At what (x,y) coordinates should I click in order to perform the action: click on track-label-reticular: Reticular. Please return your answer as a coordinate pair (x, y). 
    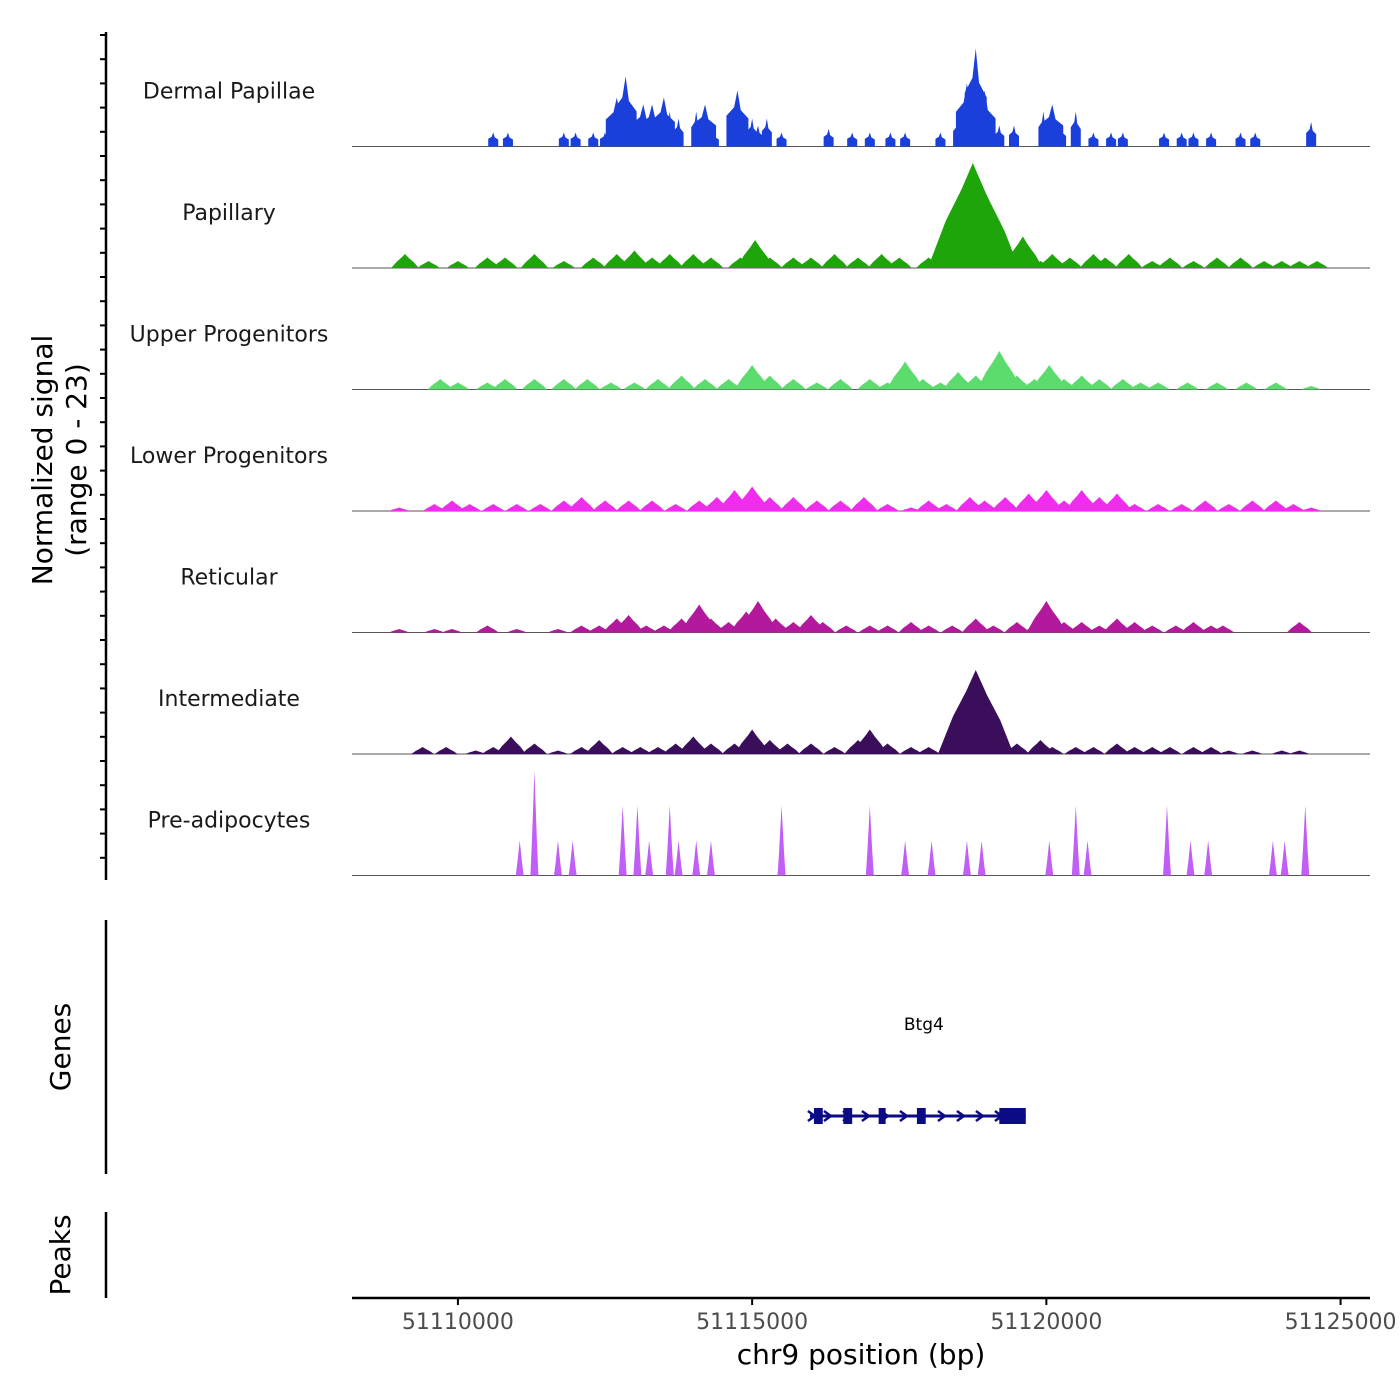
    Looking at the image, I should click on (229, 578).